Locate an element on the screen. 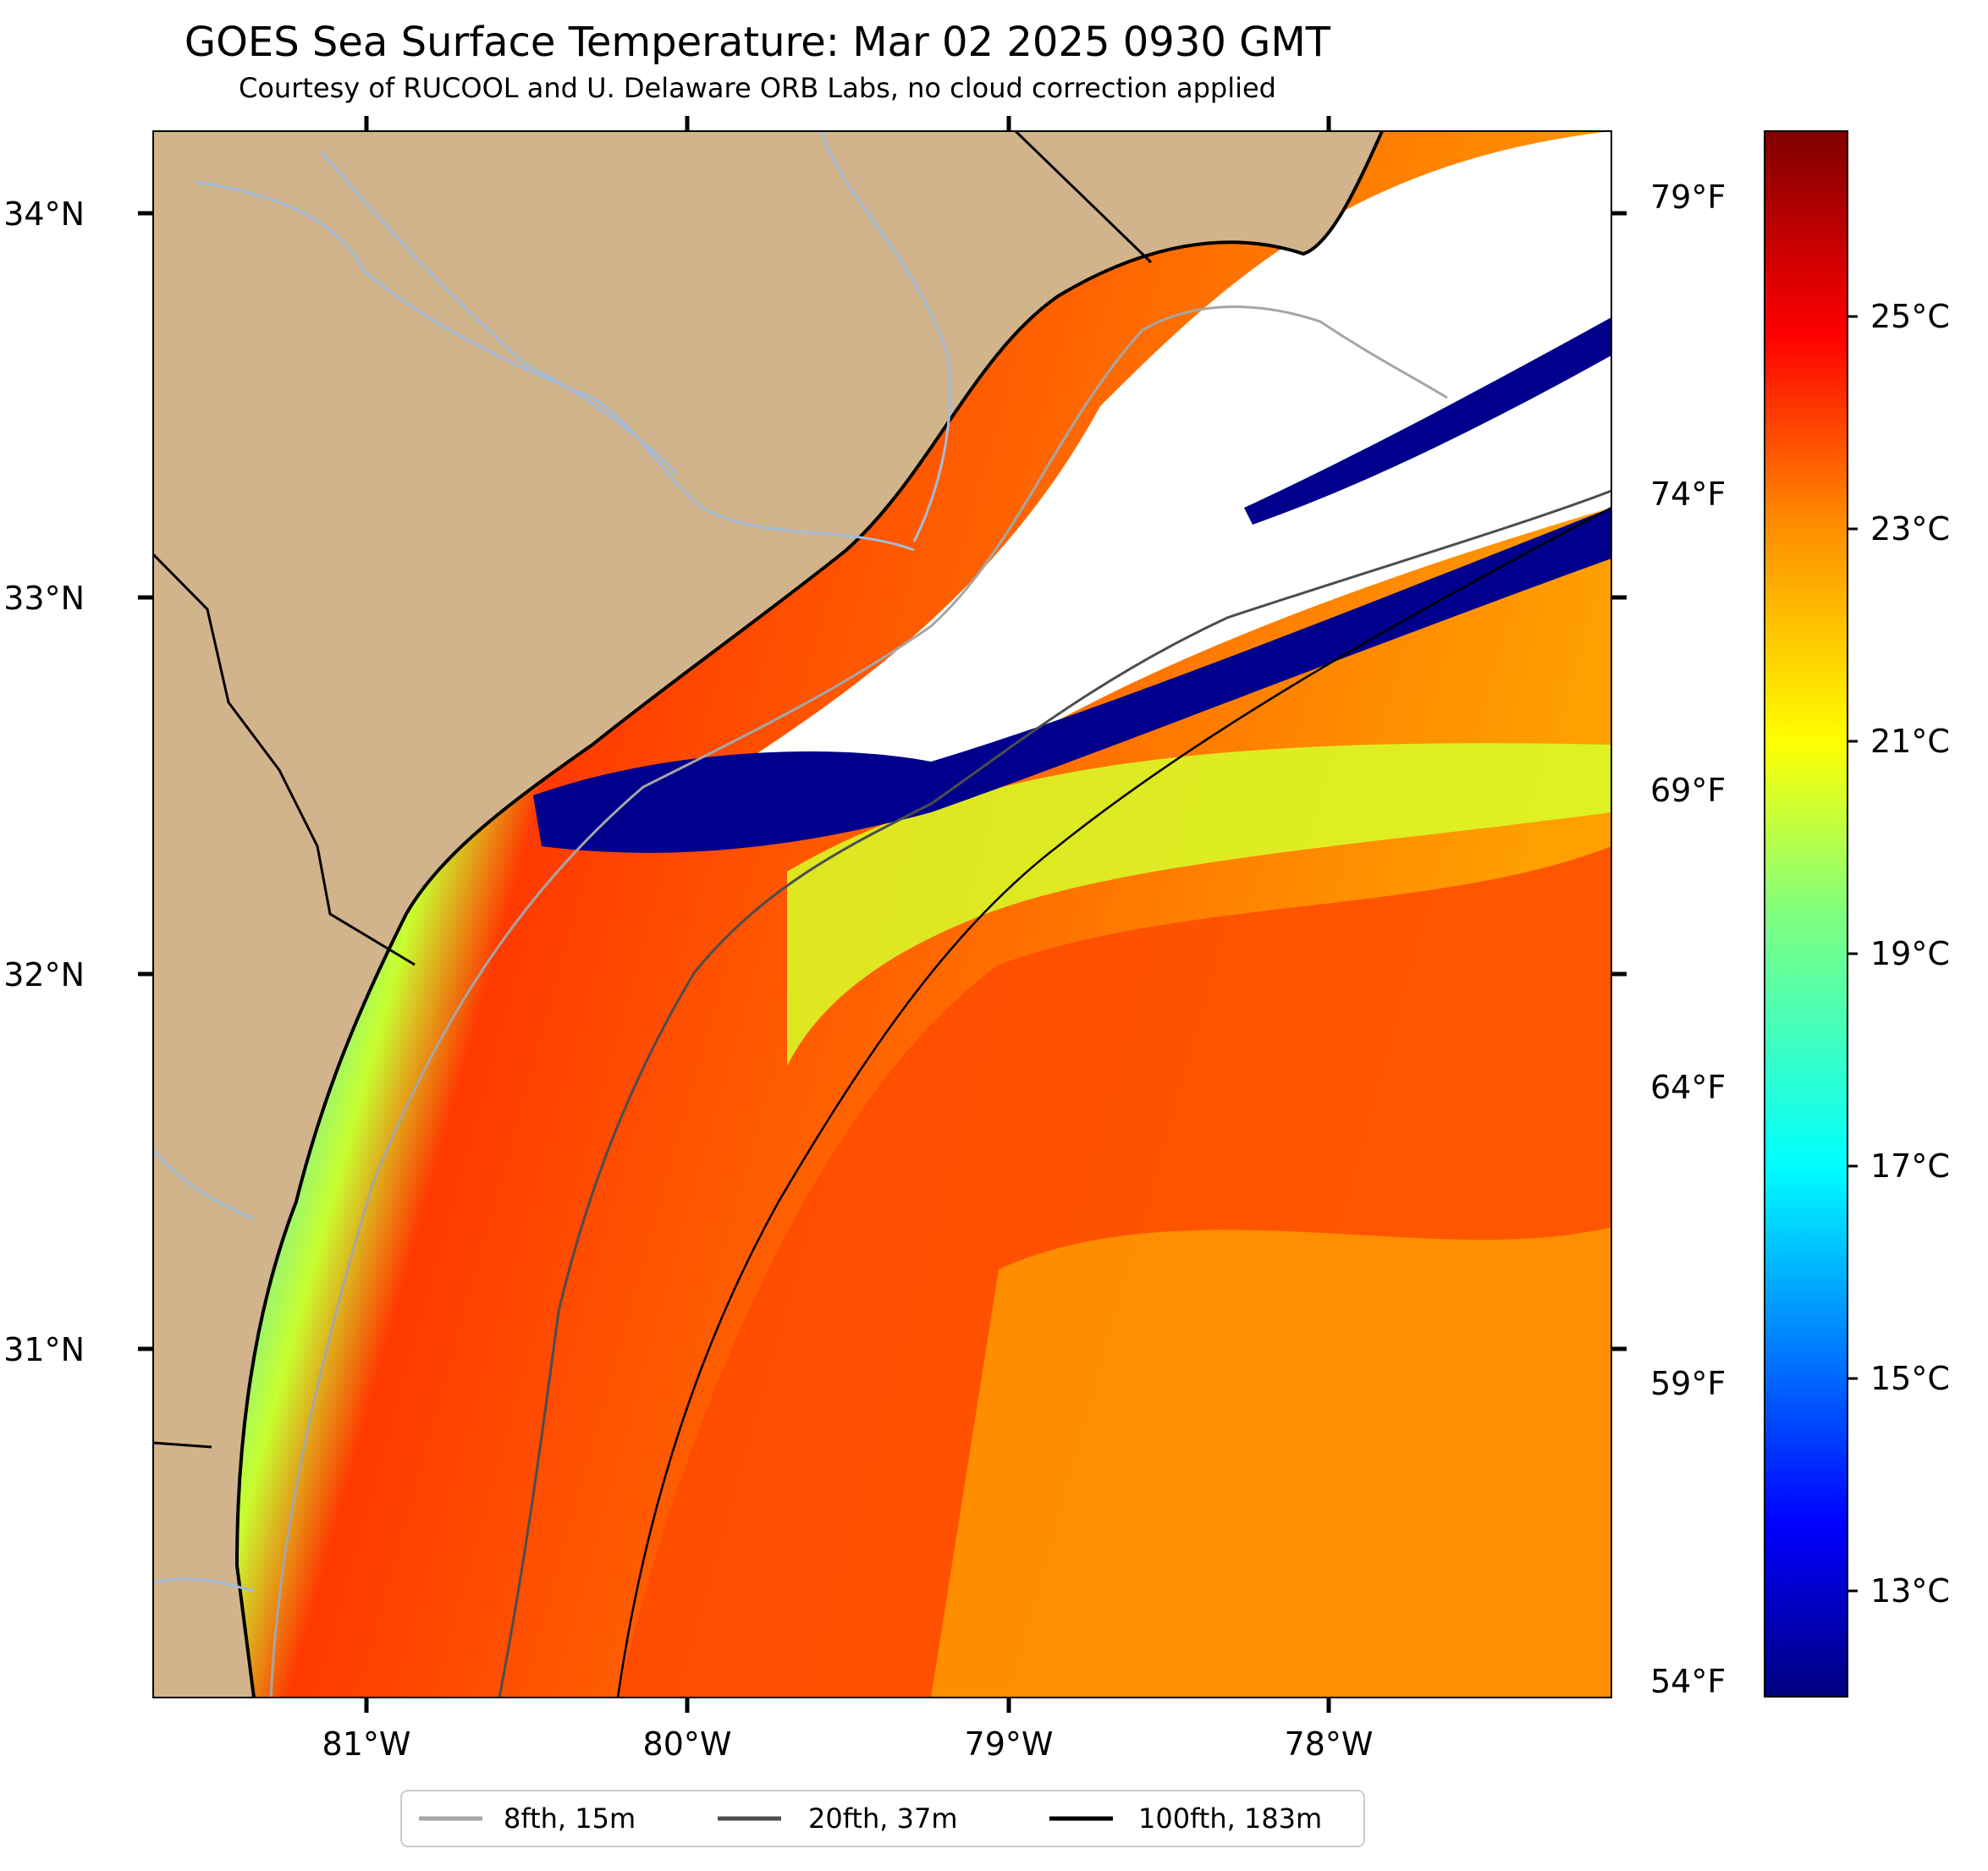 The height and width of the screenshot is (1871, 1988). cold-nearshore-strip is located at coordinates (1072, 681).